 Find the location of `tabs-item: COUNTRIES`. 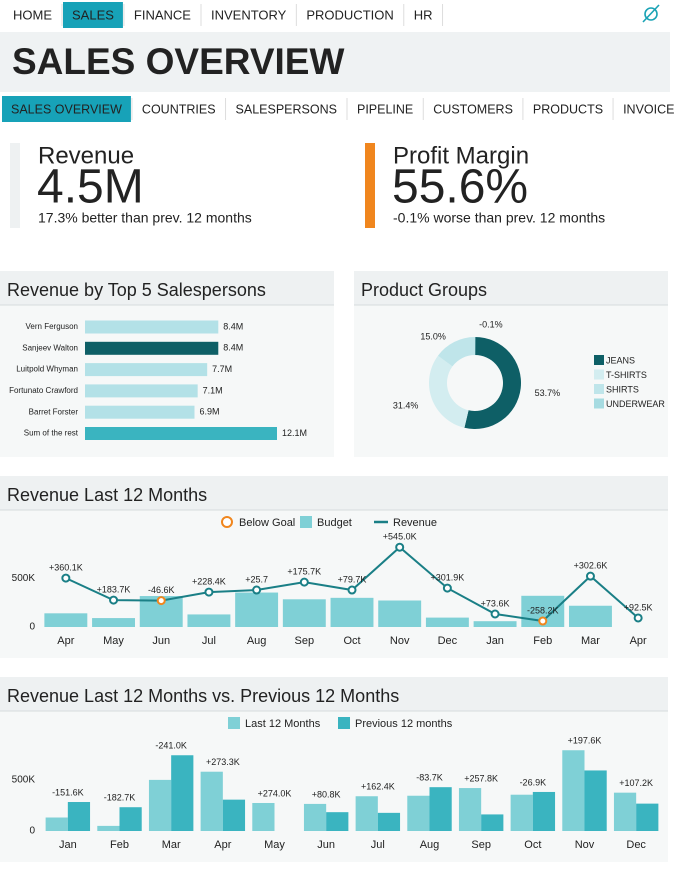

tabs-item: COUNTRIES is located at coordinates (179, 109).